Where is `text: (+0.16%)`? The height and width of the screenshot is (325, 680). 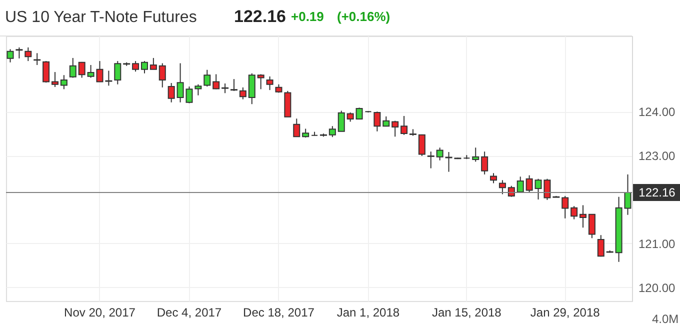
text: (+0.16%) is located at coordinates (363, 16).